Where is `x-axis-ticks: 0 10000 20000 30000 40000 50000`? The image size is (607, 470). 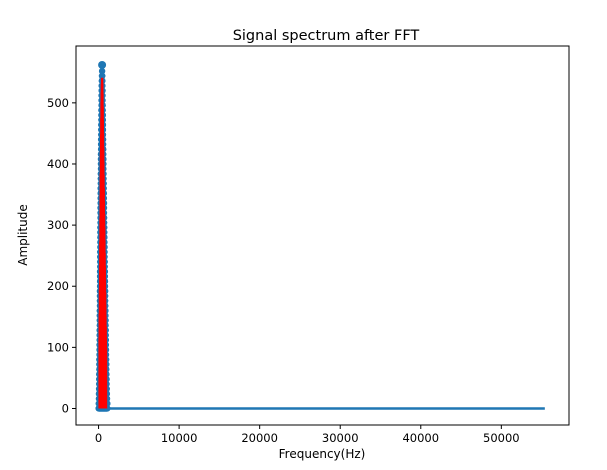
x-axis-ticks: 0 10000 20000 30000 40000 50000 is located at coordinates (307, 435).